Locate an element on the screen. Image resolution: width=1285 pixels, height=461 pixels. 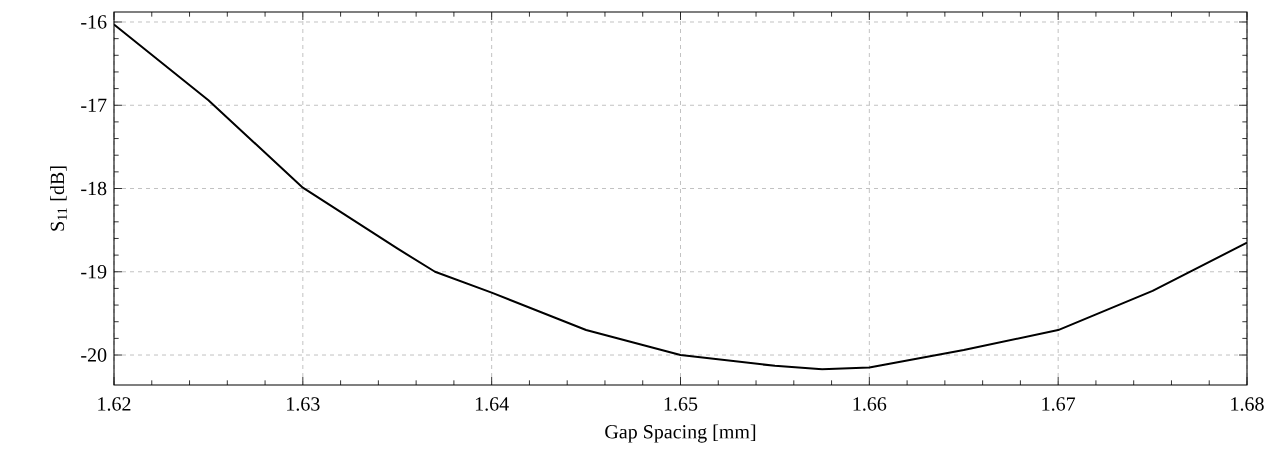
y-axis-title: S$_{11}$ [dB] is located at coordinates (58, 198).